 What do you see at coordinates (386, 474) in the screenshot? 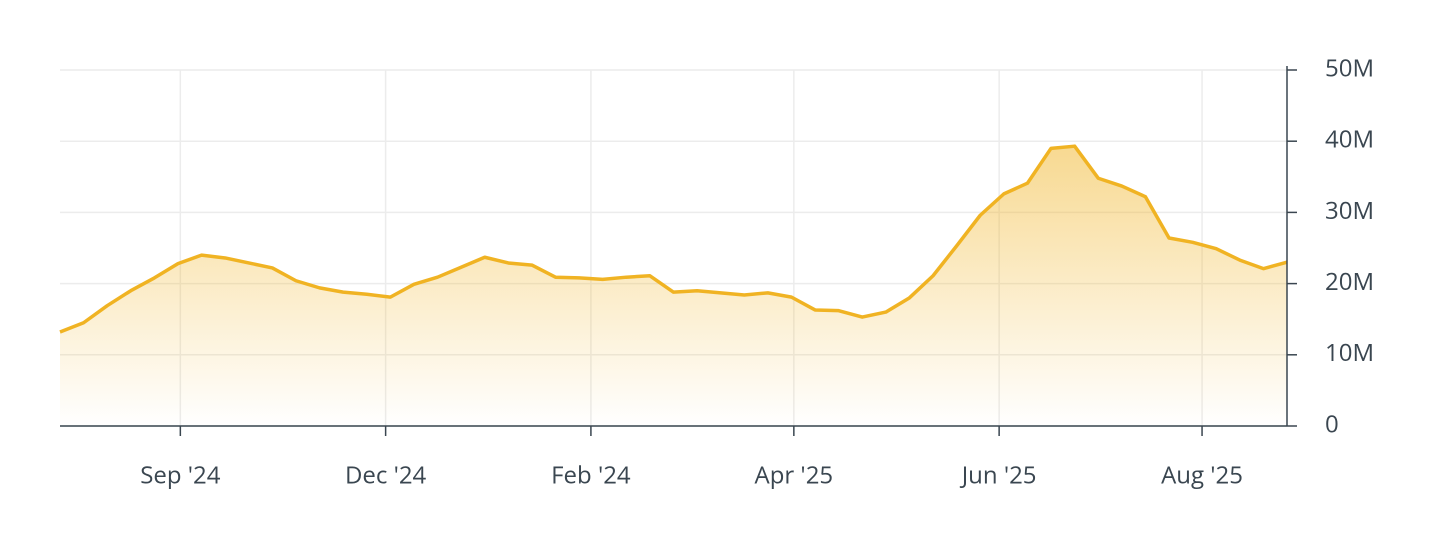
I see `x-tick-label: Dec '24` at bounding box center [386, 474].